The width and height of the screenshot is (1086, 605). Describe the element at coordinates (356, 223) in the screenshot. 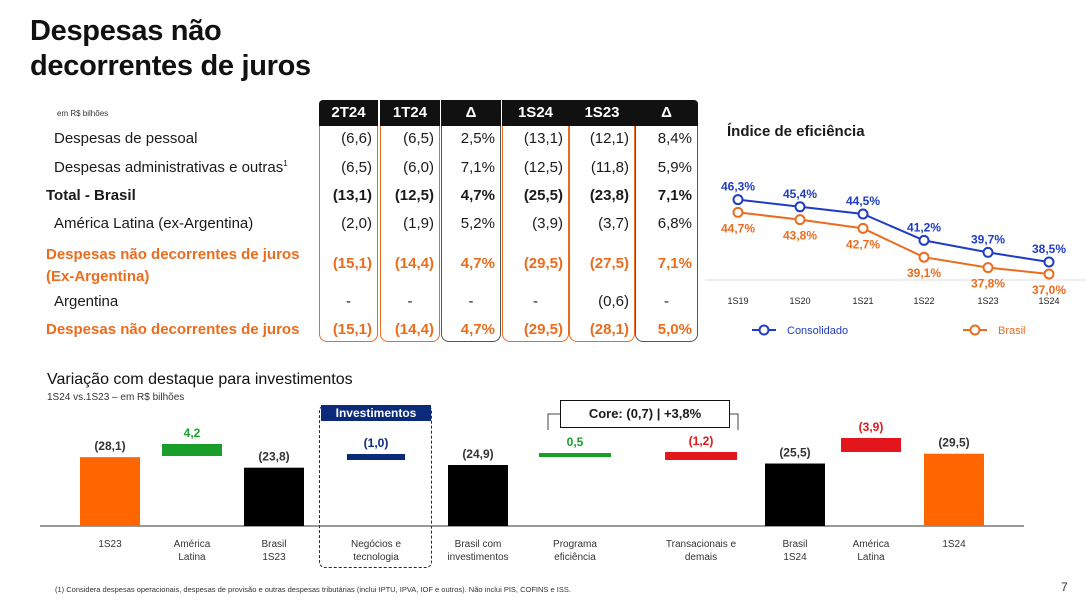

I see `table-cell: (2,0)` at that location.